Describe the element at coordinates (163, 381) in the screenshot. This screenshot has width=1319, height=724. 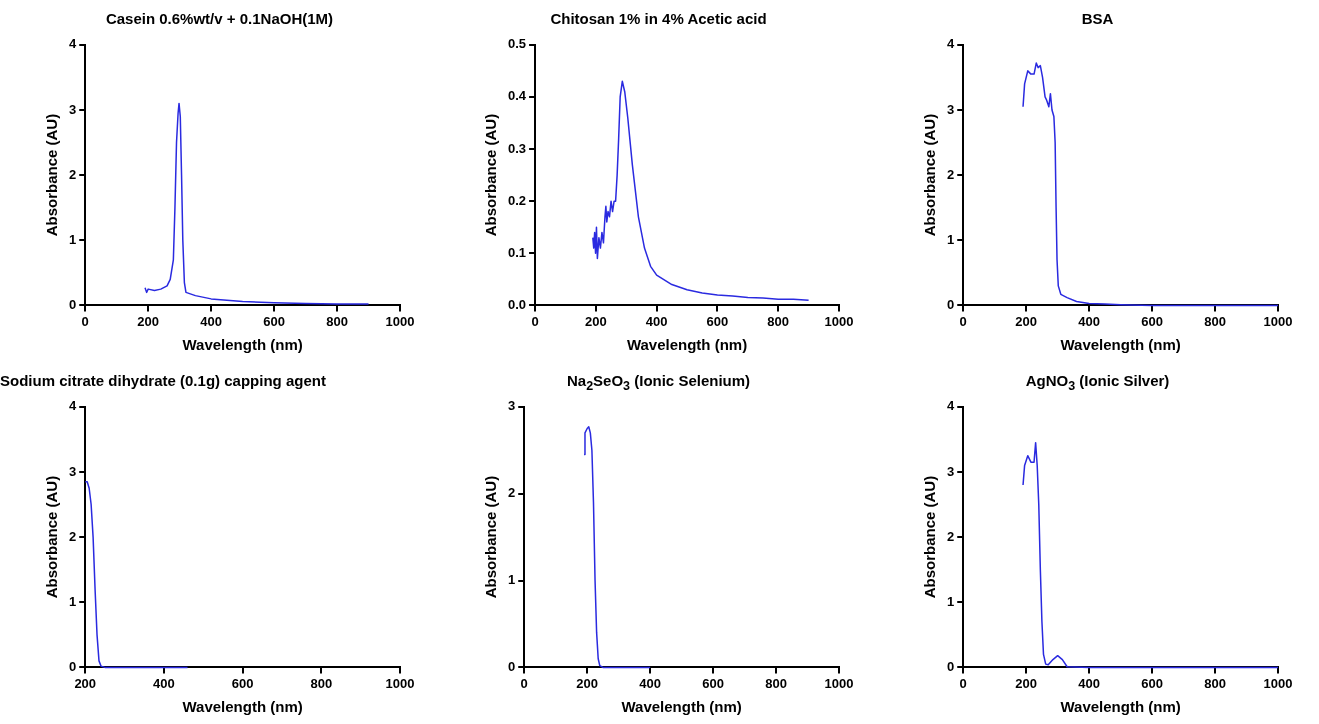
I see `chart-title: Sodium citrate dihydrate (0.1g) capping agent` at that location.